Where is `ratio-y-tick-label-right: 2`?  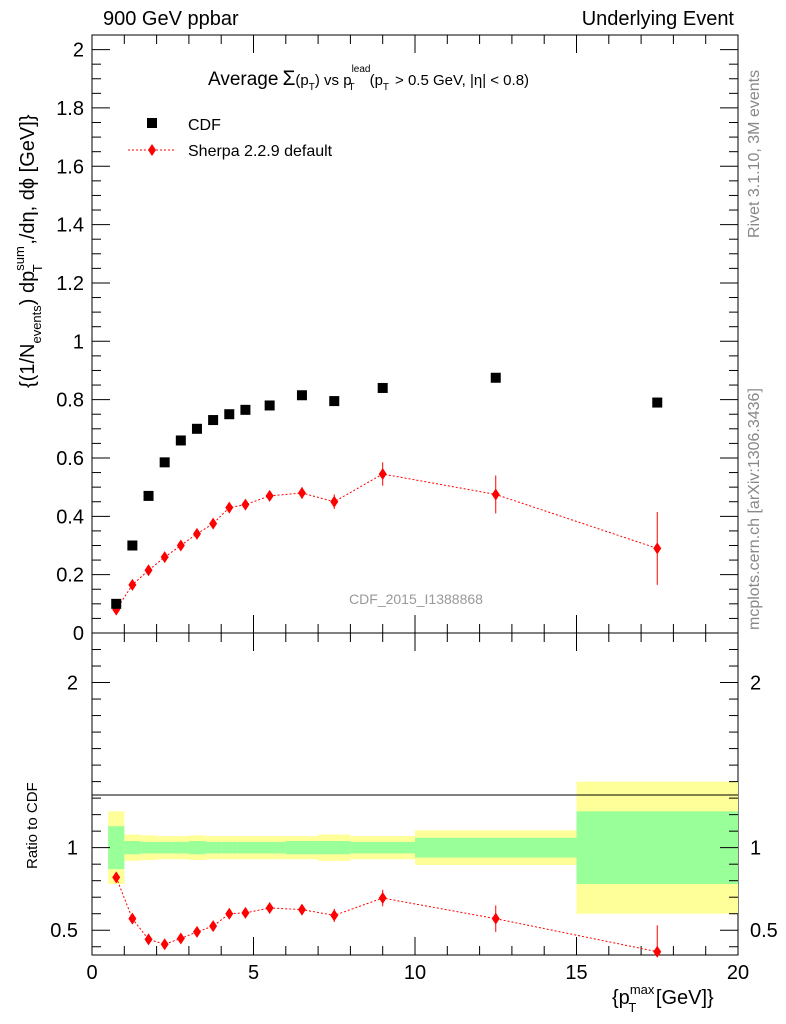 ratio-y-tick-label-right: 2 is located at coordinates (755, 684).